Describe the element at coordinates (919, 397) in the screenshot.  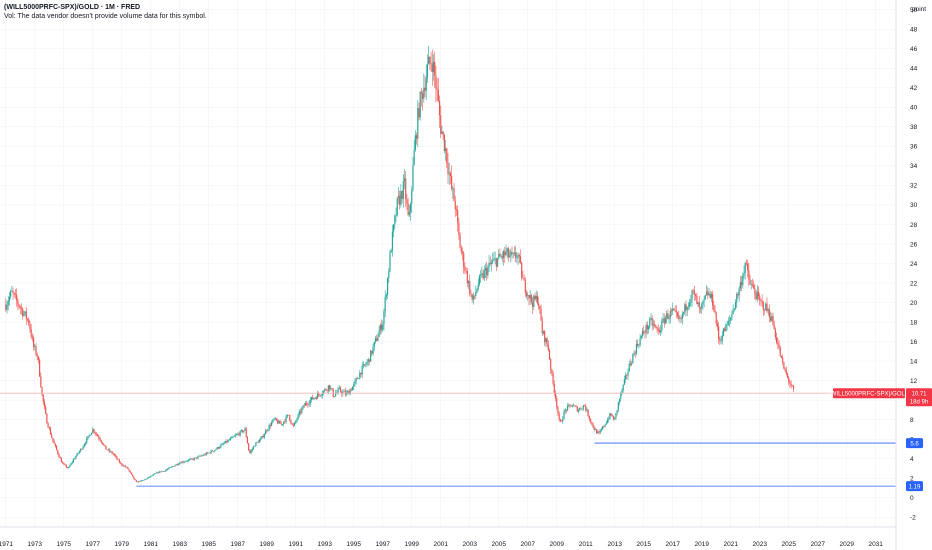
I see `current-price-tag` at that location.